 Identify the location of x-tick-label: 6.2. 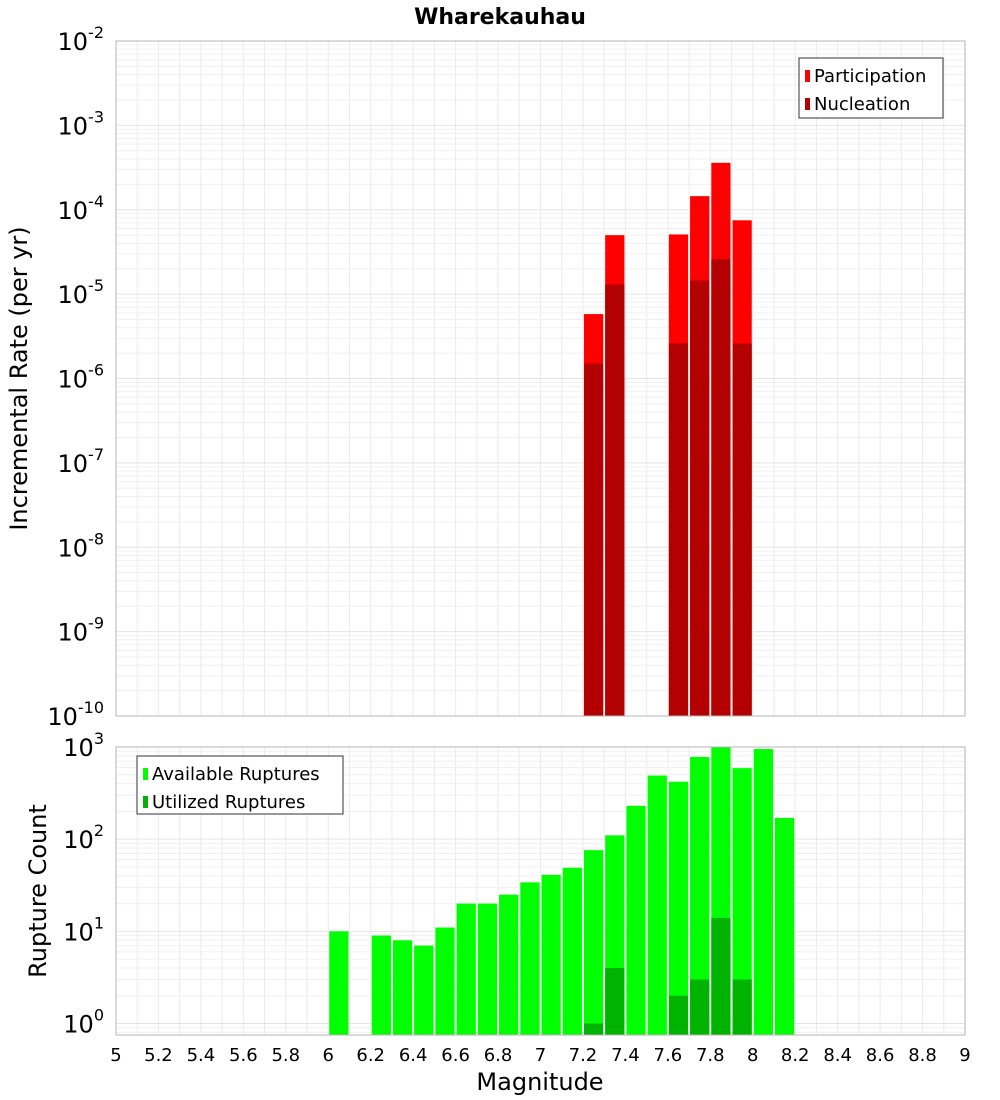
(370, 1055).